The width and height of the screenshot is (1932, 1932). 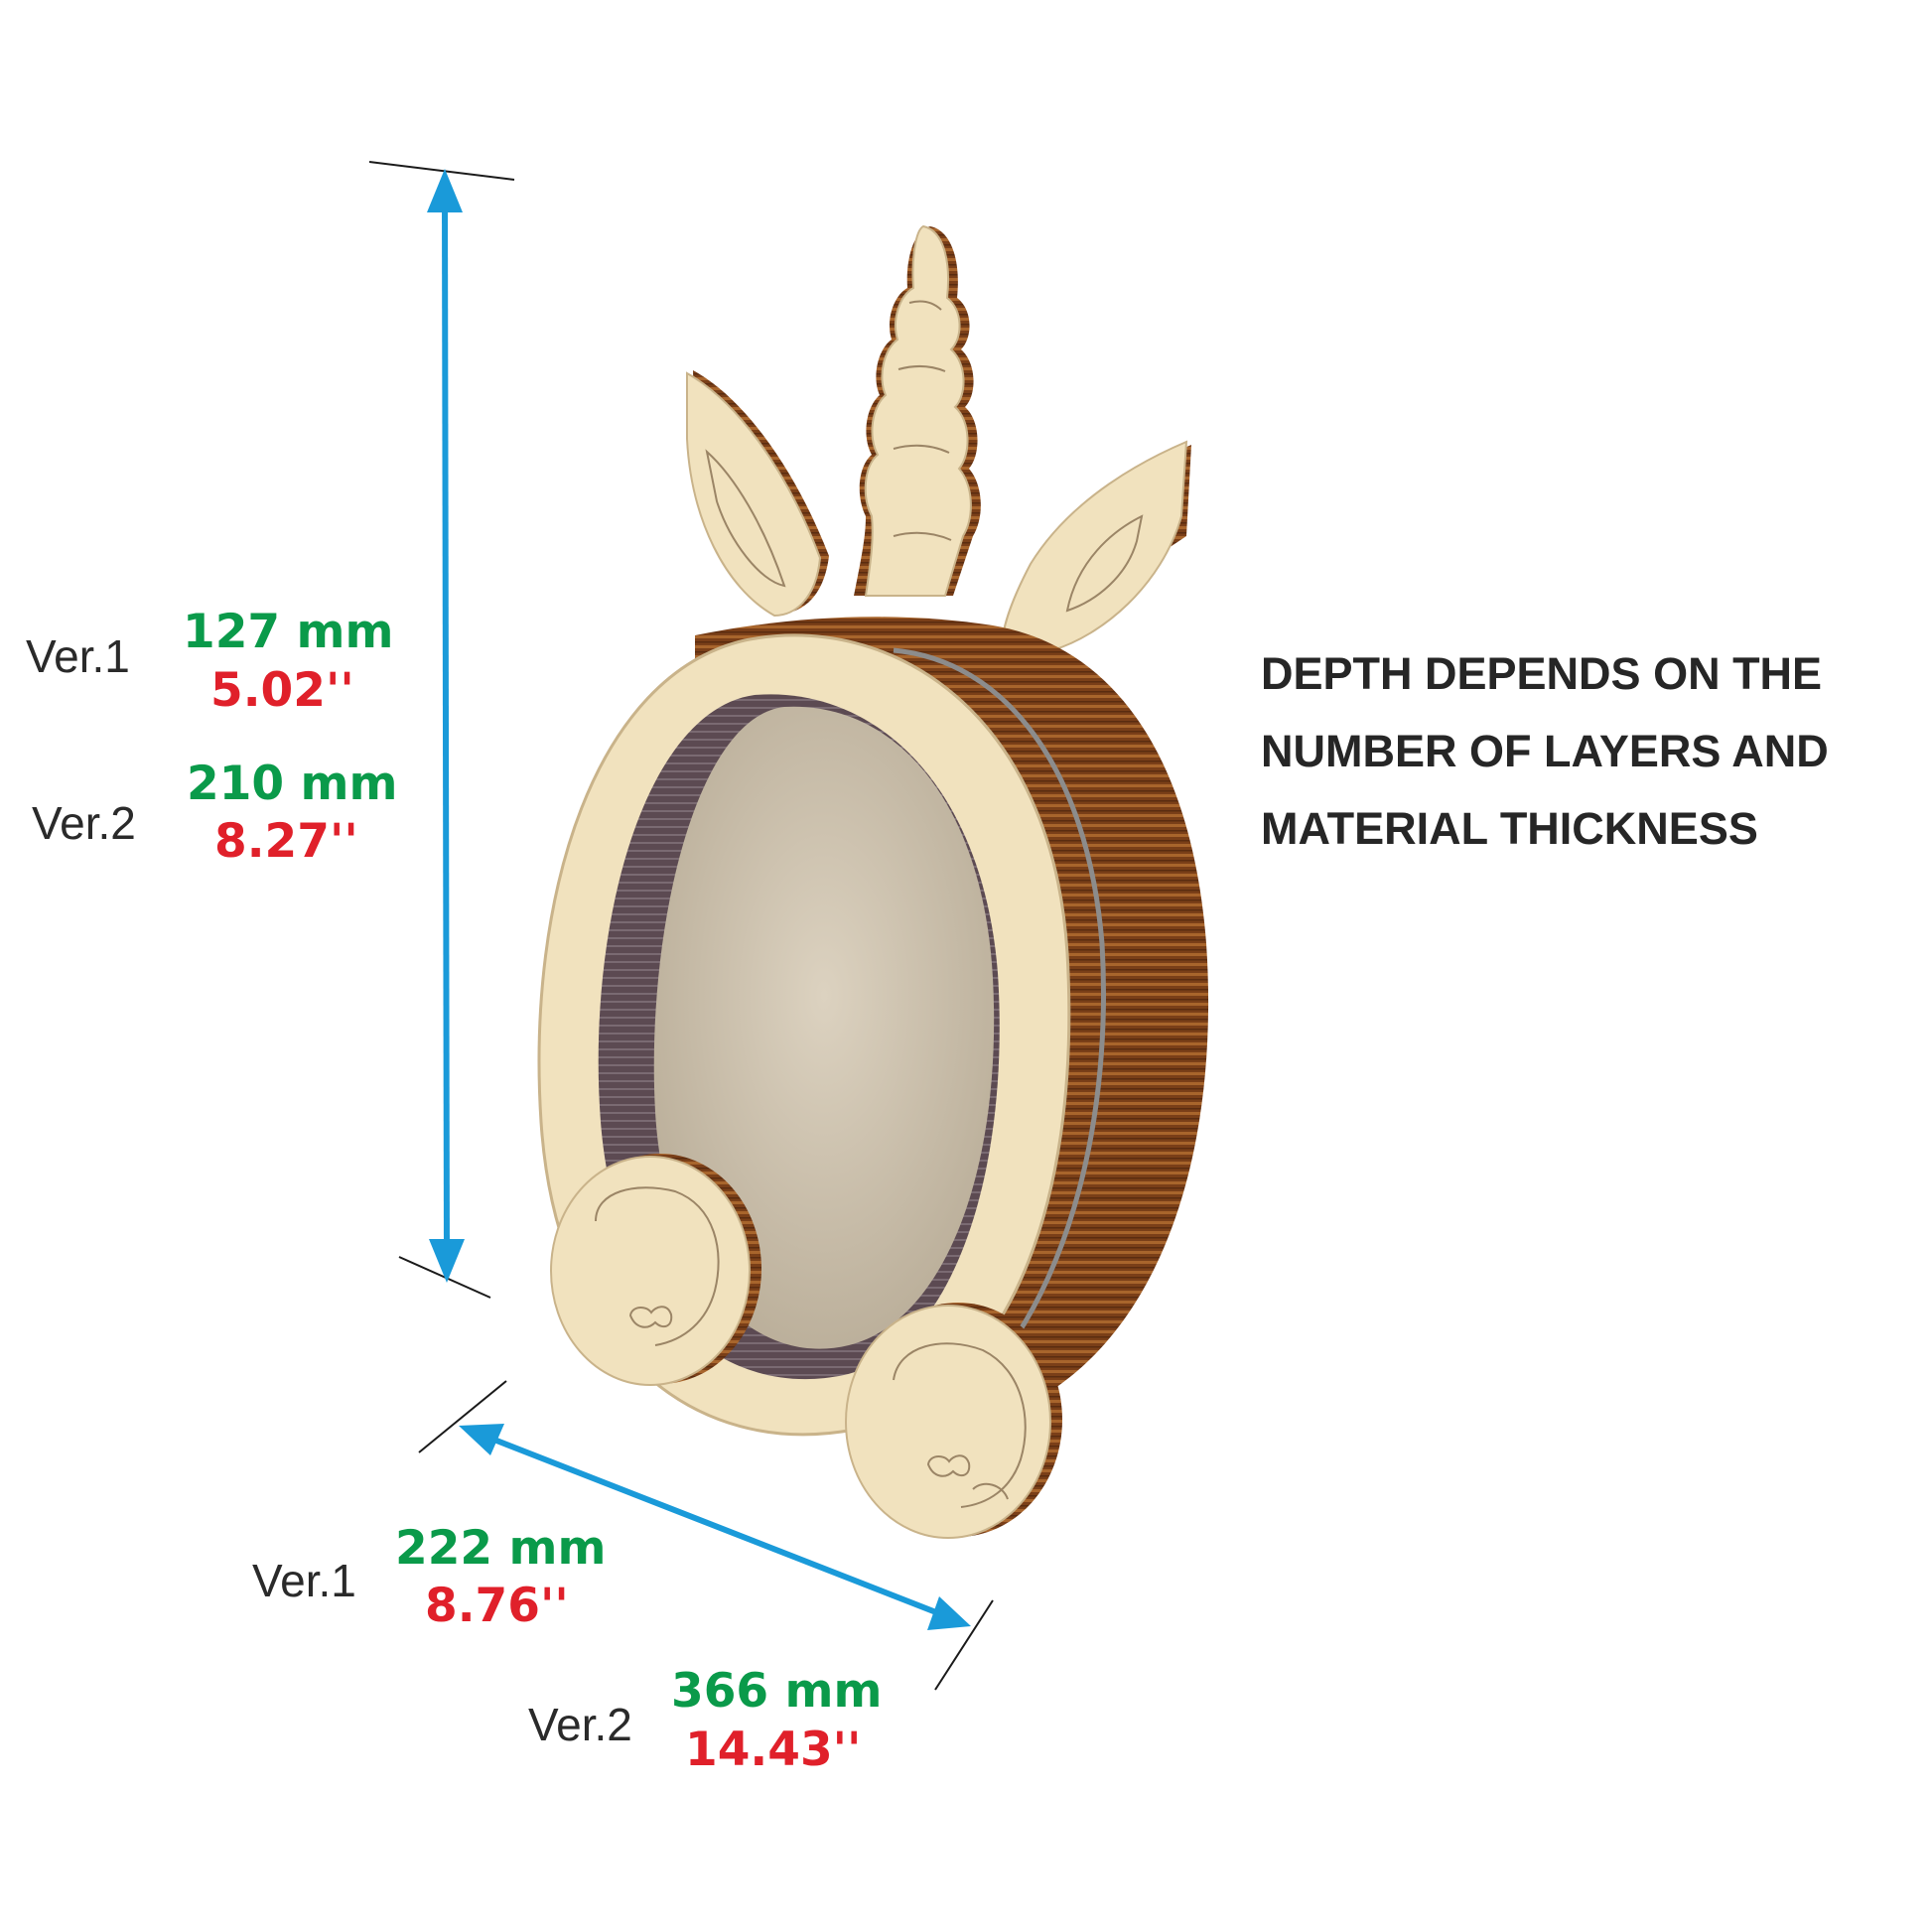 What do you see at coordinates (954, 1421) in the screenshot?
I see `right-paw` at bounding box center [954, 1421].